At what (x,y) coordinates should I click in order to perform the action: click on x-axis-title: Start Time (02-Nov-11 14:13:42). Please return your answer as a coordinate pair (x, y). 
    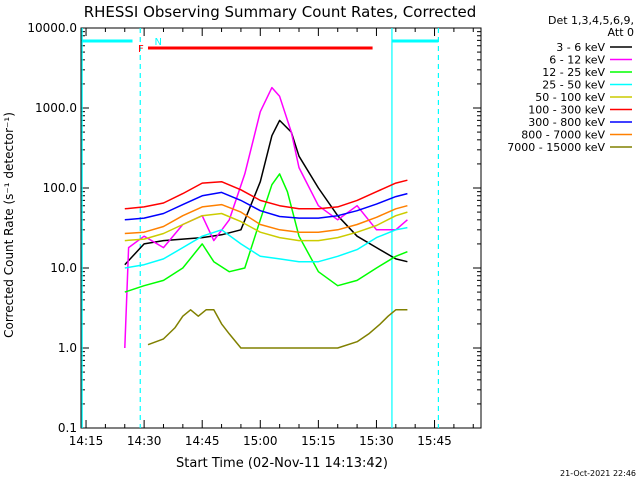
    Looking at the image, I should click on (282, 463).